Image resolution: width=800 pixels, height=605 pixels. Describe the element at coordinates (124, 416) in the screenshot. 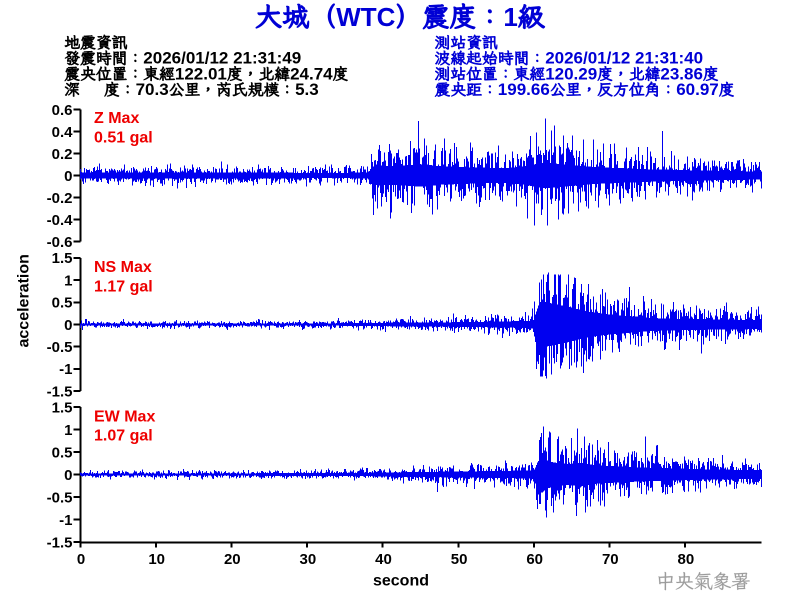

I see `svg-text: EW Max` at that location.